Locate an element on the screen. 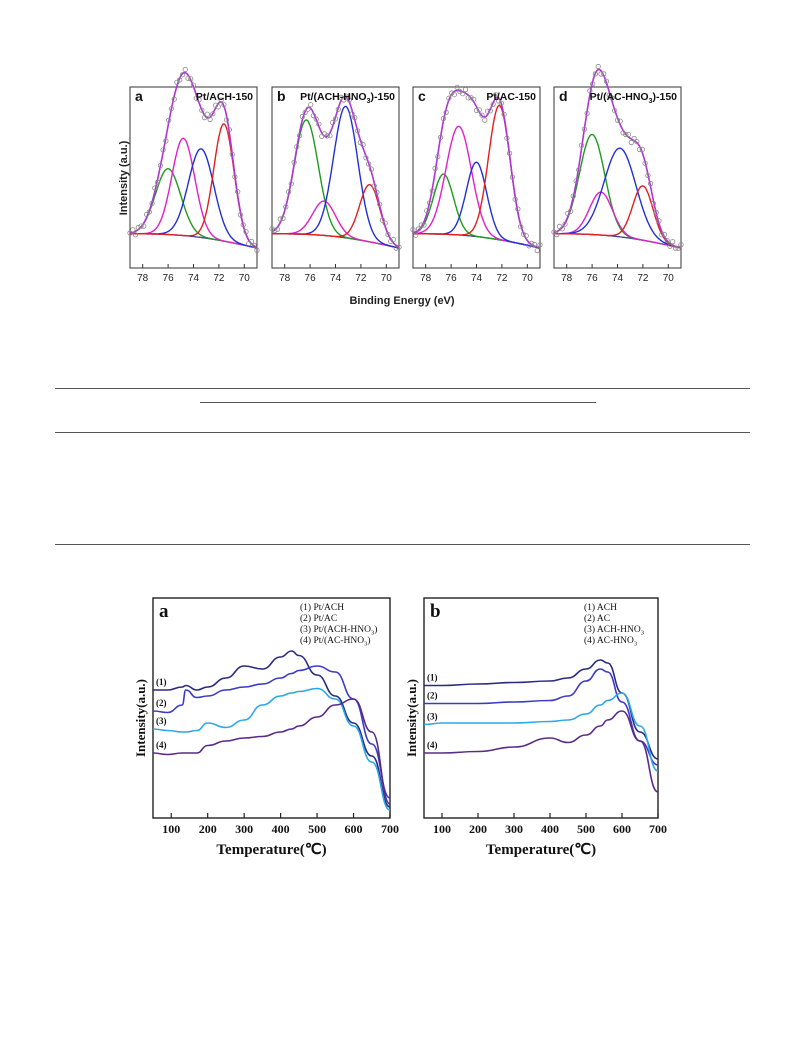 The image size is (793, 1057). tpd-x-tick-label: 100 is located at coordinates (171, 829).